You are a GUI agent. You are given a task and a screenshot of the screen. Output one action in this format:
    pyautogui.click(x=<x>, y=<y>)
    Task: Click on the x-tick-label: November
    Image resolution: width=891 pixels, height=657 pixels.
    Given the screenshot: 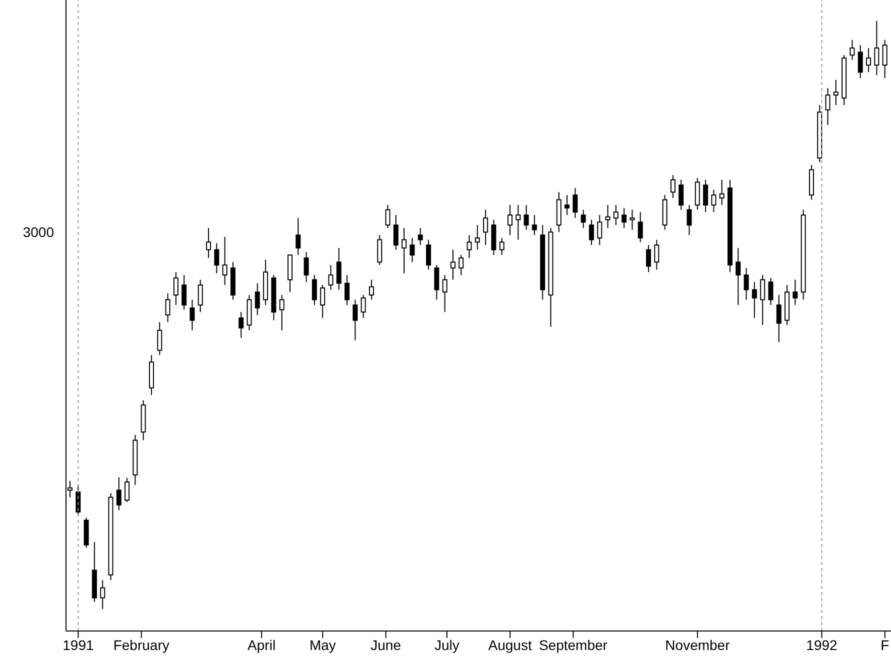 What is the action you would take?
    pyautogui.click(x=697, y=644)
    